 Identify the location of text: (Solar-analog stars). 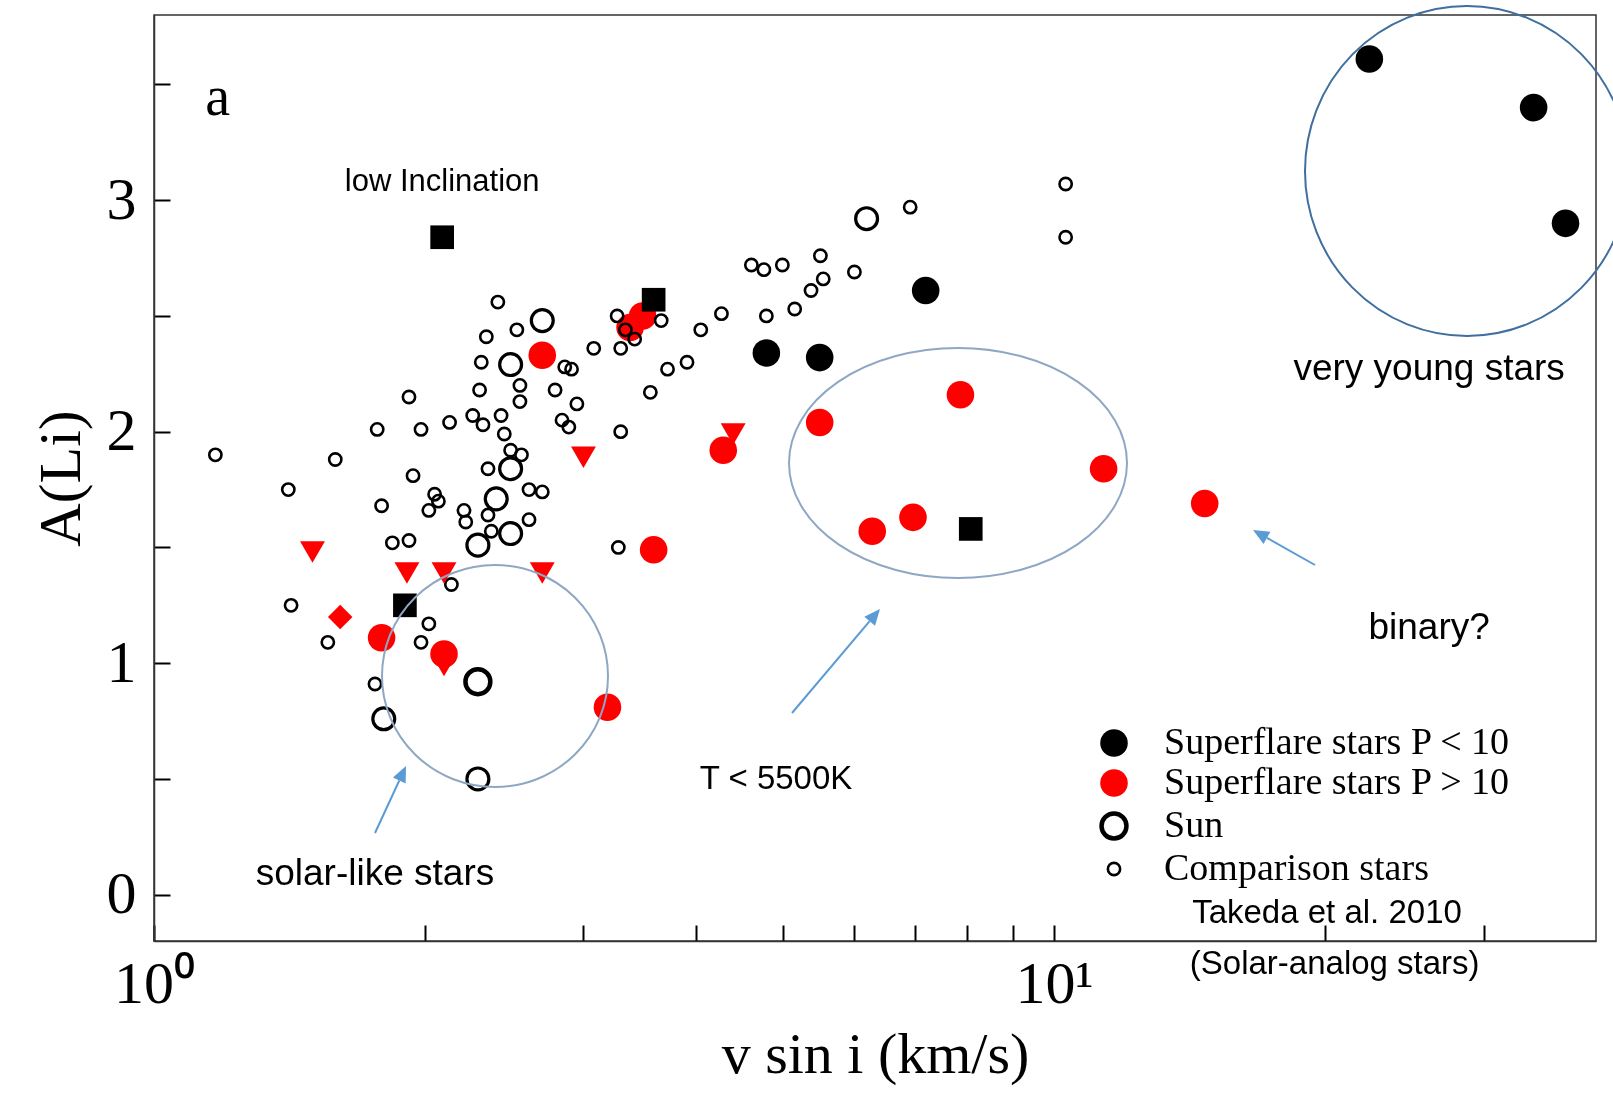
(1334, 963).